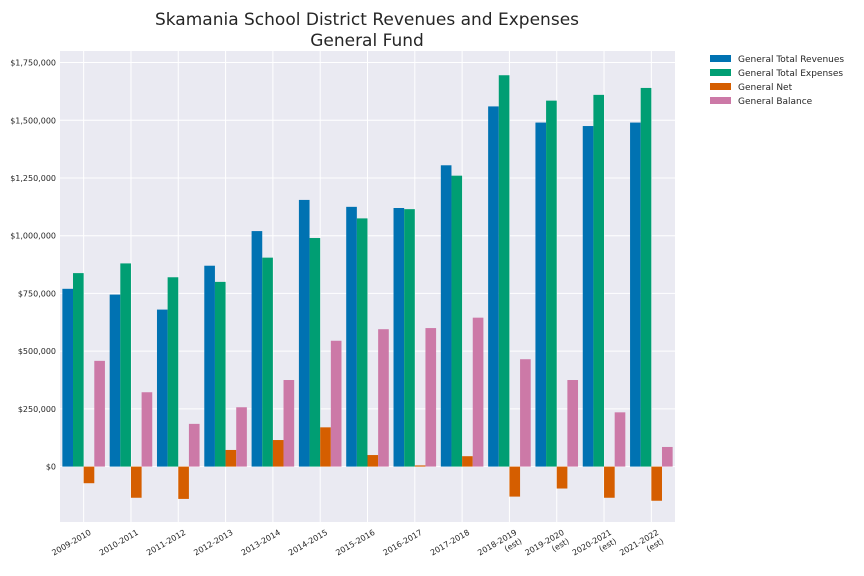  I want to click on x-tick-label-line: 2017-2018, so click(450, 543).